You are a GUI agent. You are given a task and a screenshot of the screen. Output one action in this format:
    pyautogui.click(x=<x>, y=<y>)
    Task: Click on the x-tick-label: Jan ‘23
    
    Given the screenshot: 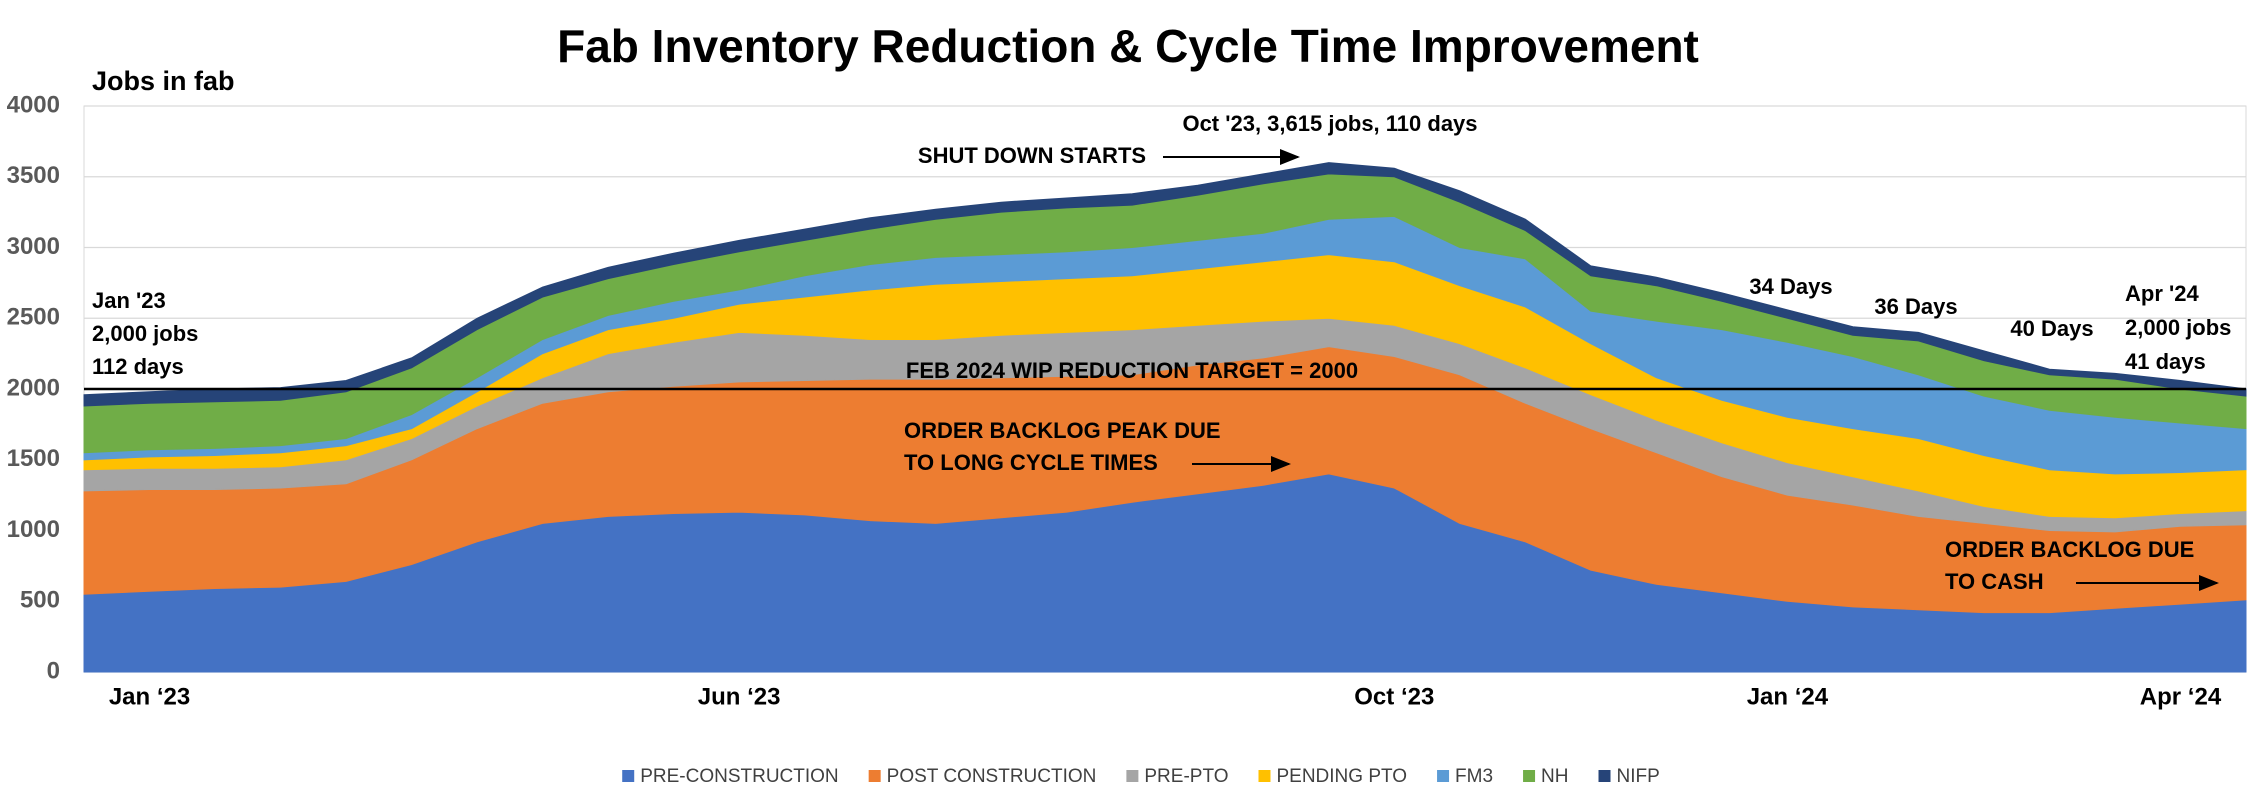 What is the action you would take?
    pyautogui.click(x=149, y=696)
    